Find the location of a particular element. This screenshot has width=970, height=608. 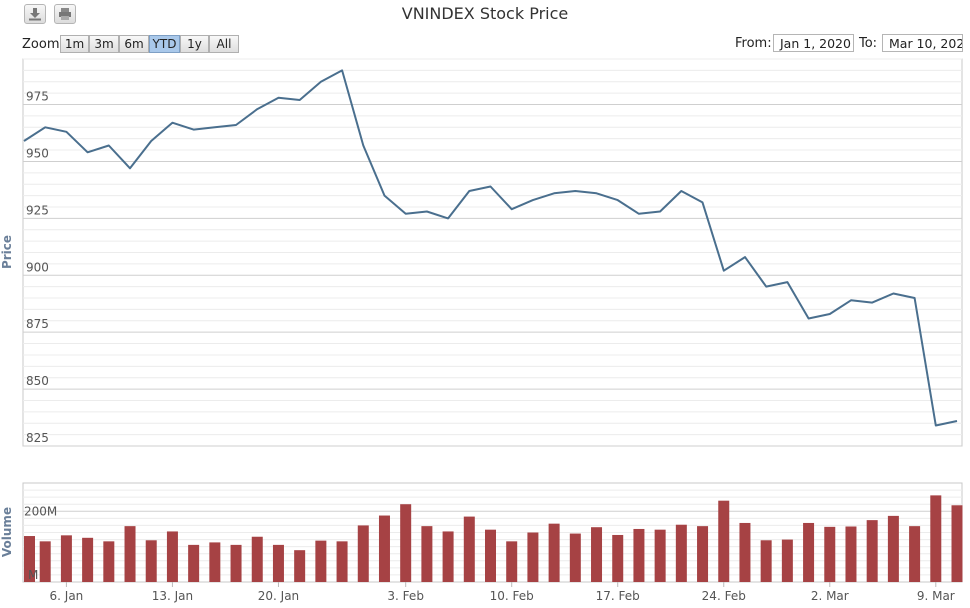

volume-bars is located at coordinates (493, 538).